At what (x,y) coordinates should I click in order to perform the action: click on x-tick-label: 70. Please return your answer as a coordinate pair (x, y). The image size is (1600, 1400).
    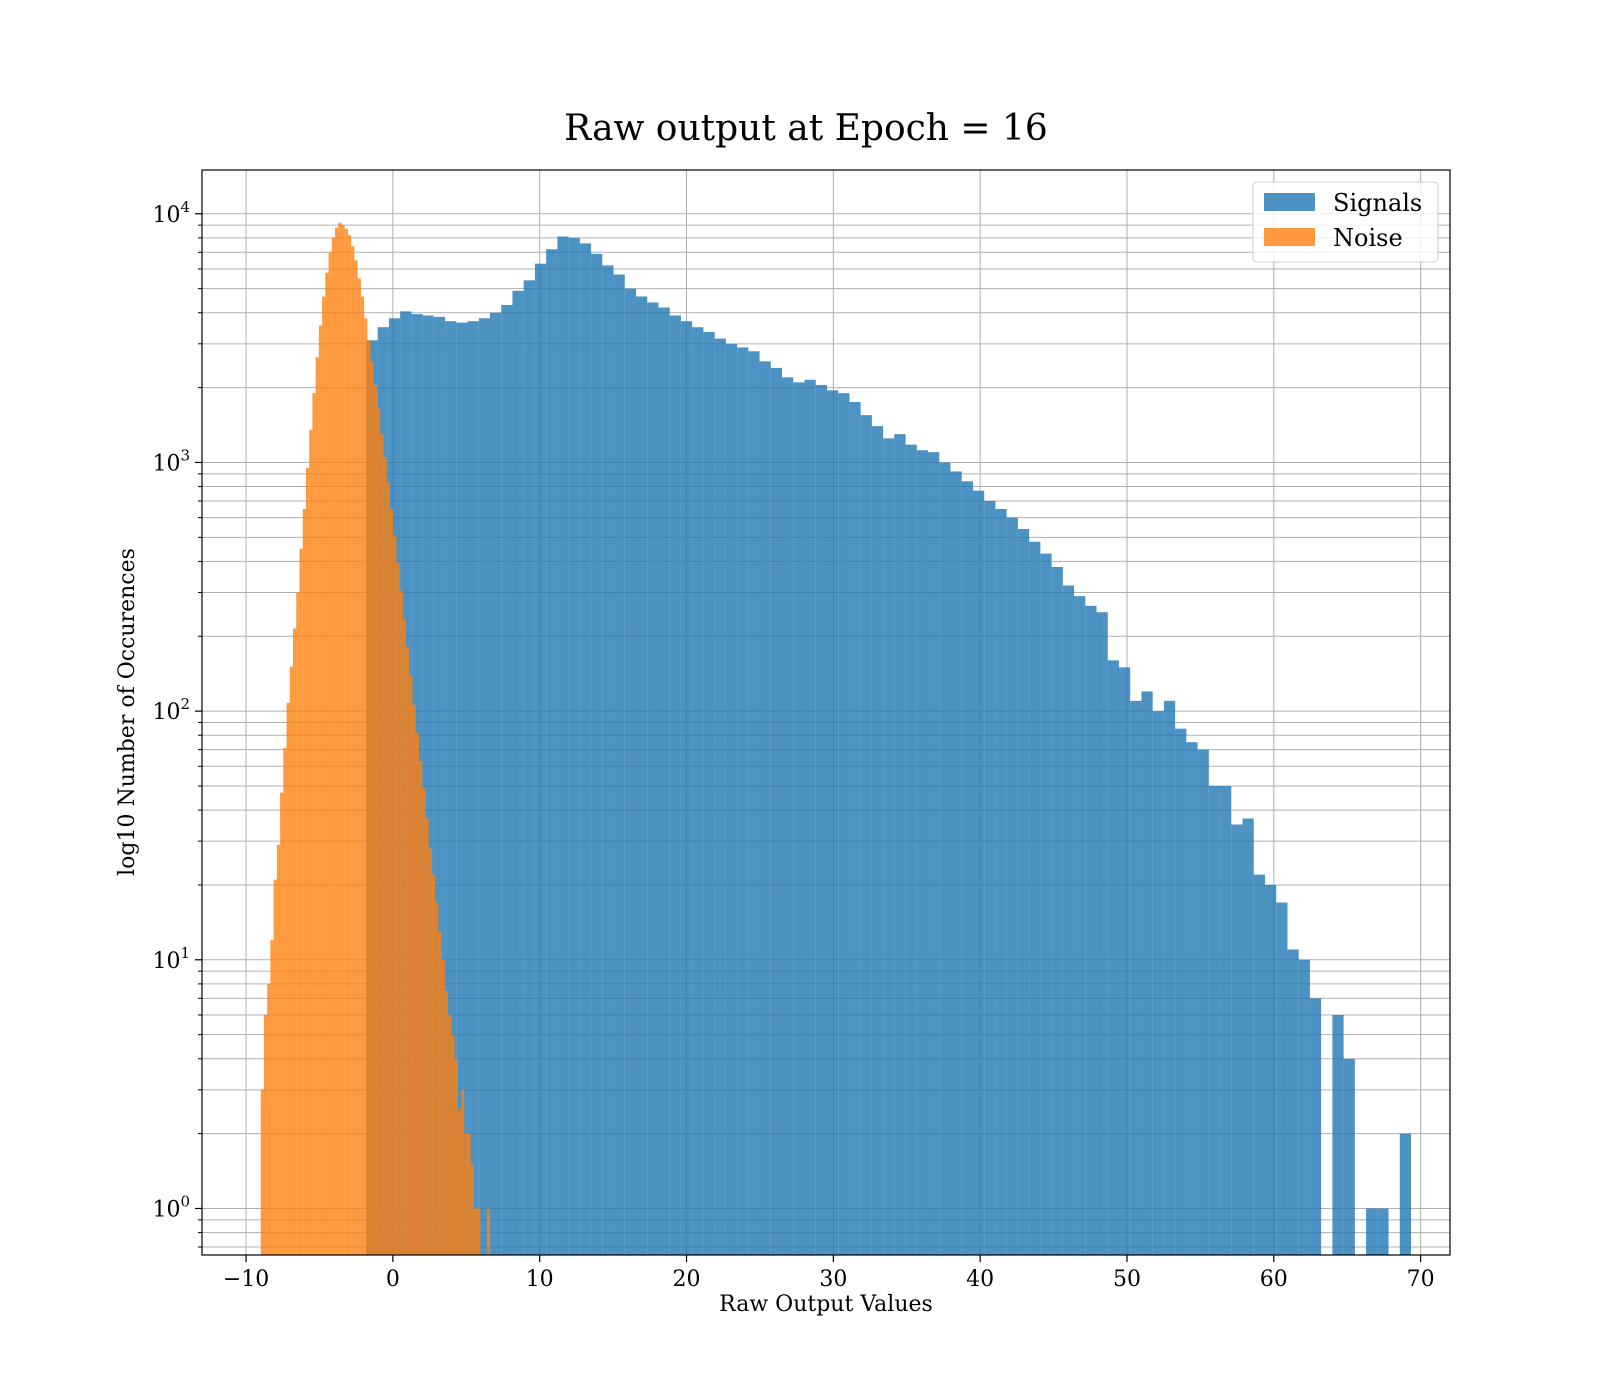
    Looking at the image, I should click on (1421, 1279).